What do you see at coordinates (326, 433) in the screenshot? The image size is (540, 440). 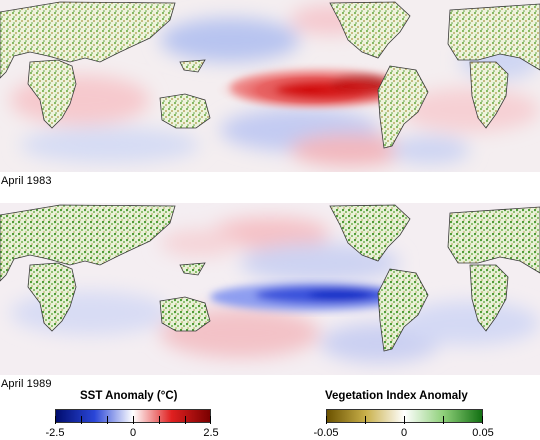 I see `vegetation-tick-label-min: -0.05` at bounding box center [326, 433].